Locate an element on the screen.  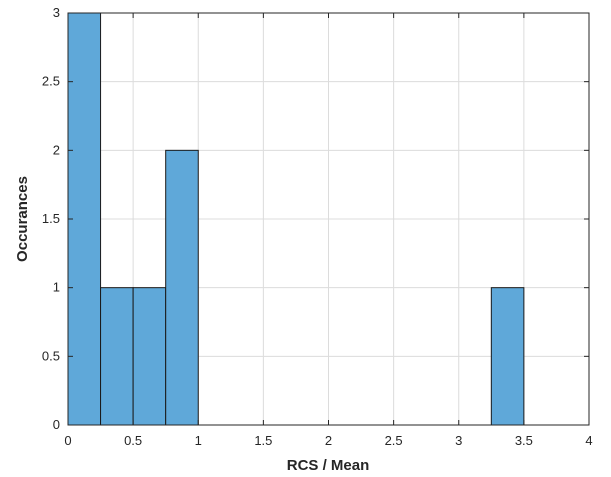
y-tick-label: 1 is located at coordinates (56, 287).